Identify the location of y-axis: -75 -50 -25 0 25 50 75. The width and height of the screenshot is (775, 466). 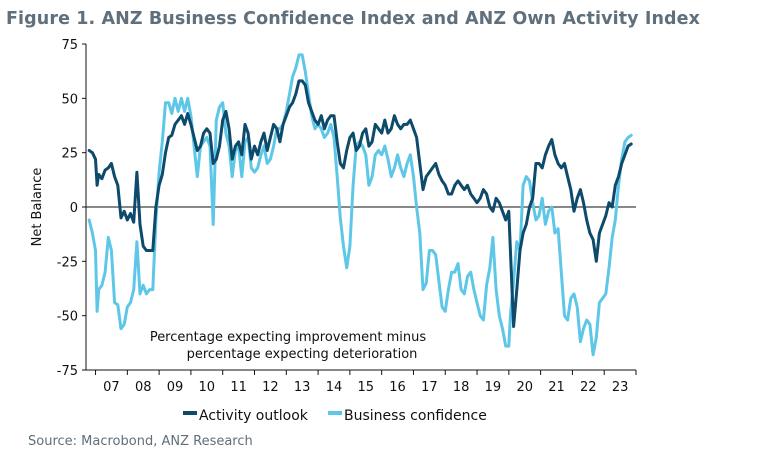
(72, 208).